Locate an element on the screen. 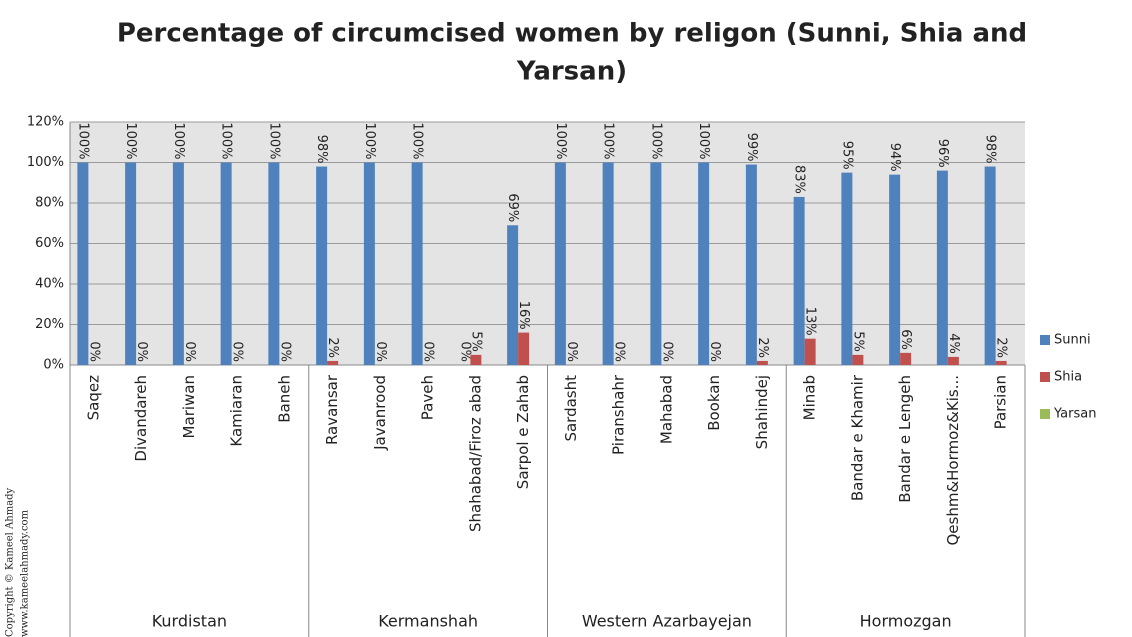 The height and width of the screenshot is (637, 1132). y-tick-label: 120% is located at coordinates (45, 122).